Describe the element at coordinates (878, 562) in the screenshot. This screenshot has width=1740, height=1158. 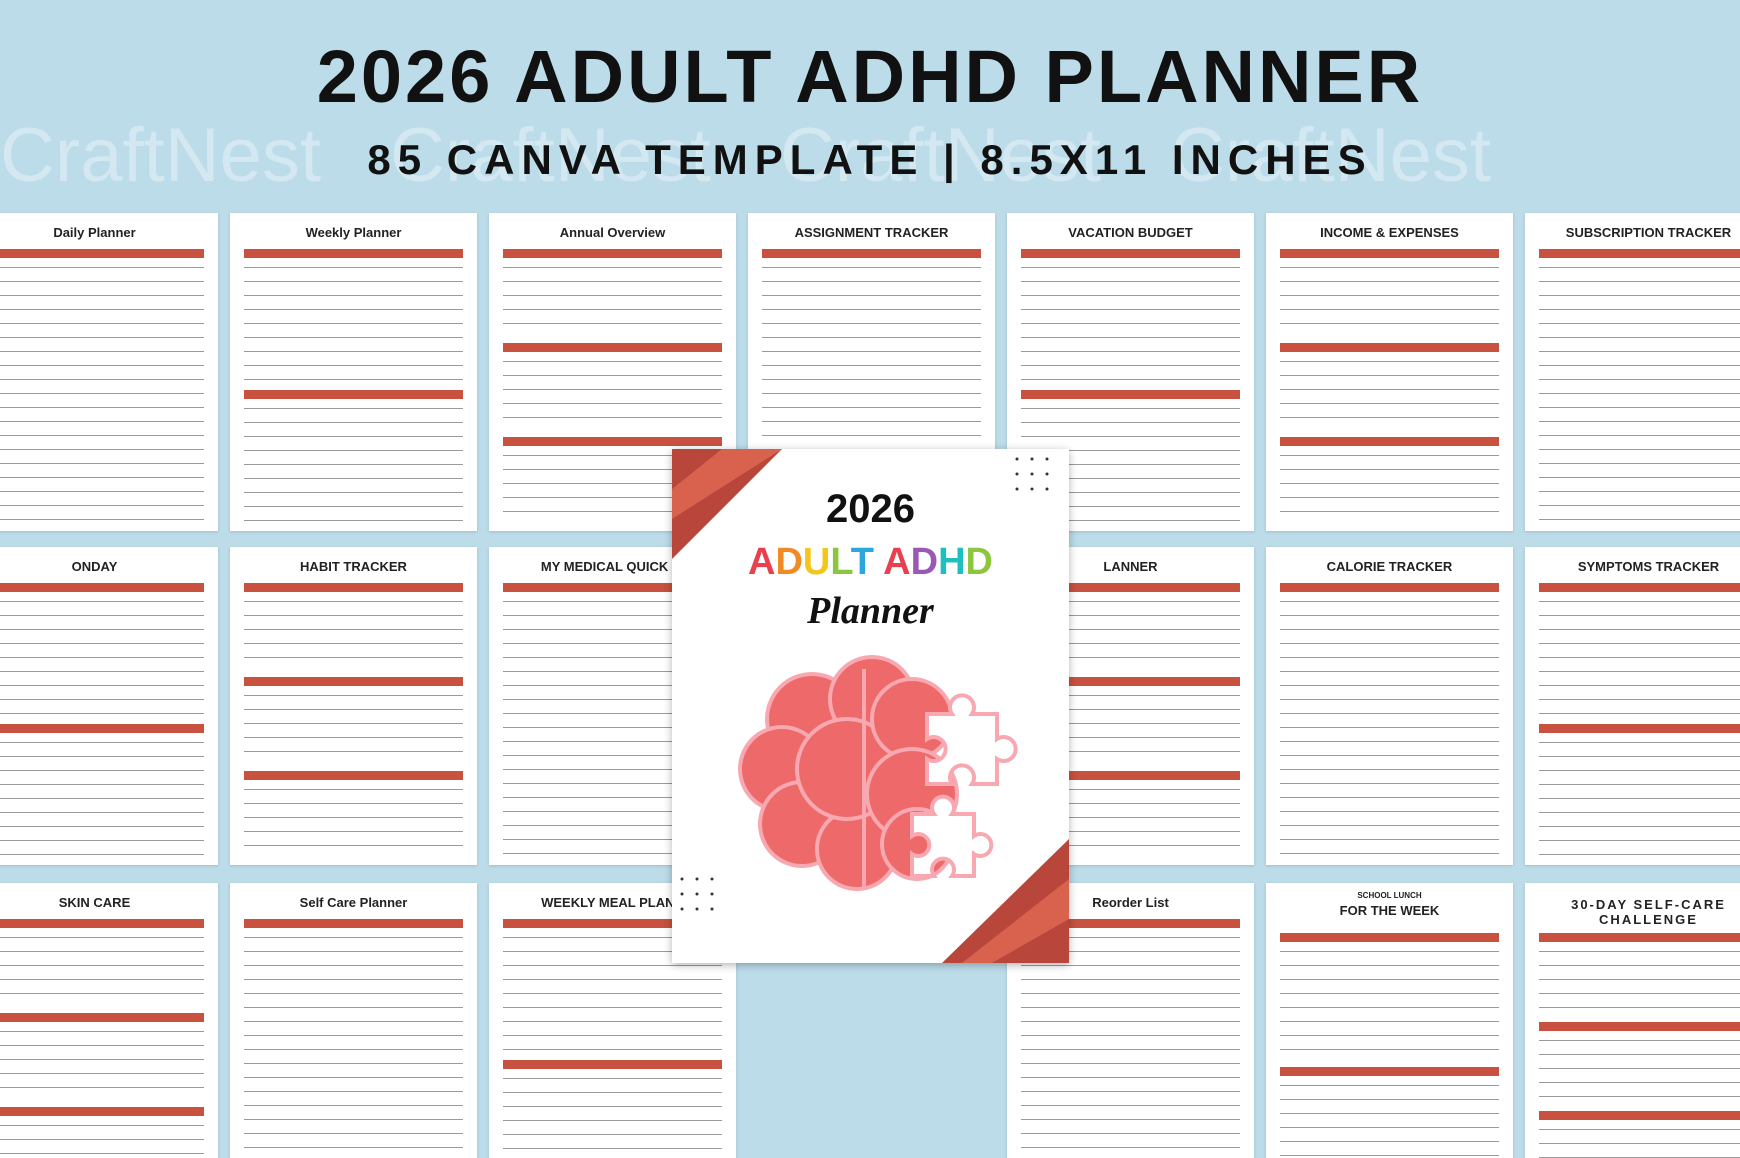
I see `cover-letter` at that location.